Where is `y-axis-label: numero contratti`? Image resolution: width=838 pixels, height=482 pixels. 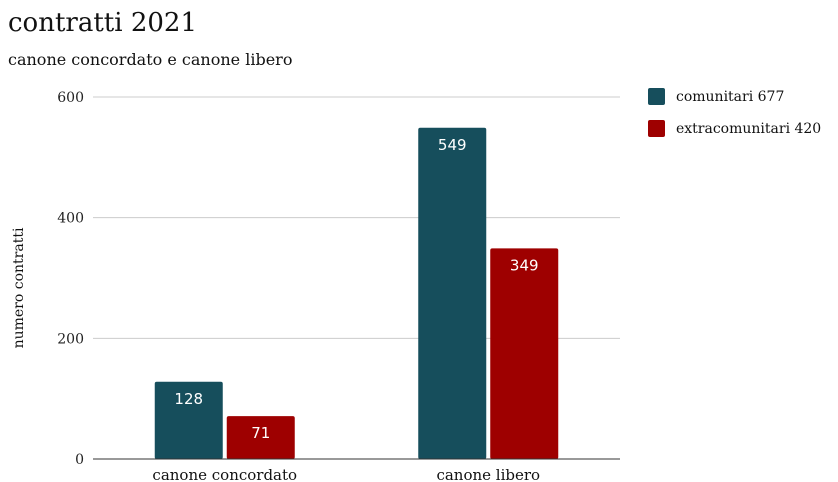
y-axis-label: numero contratti is located at coordinates (19, 287).